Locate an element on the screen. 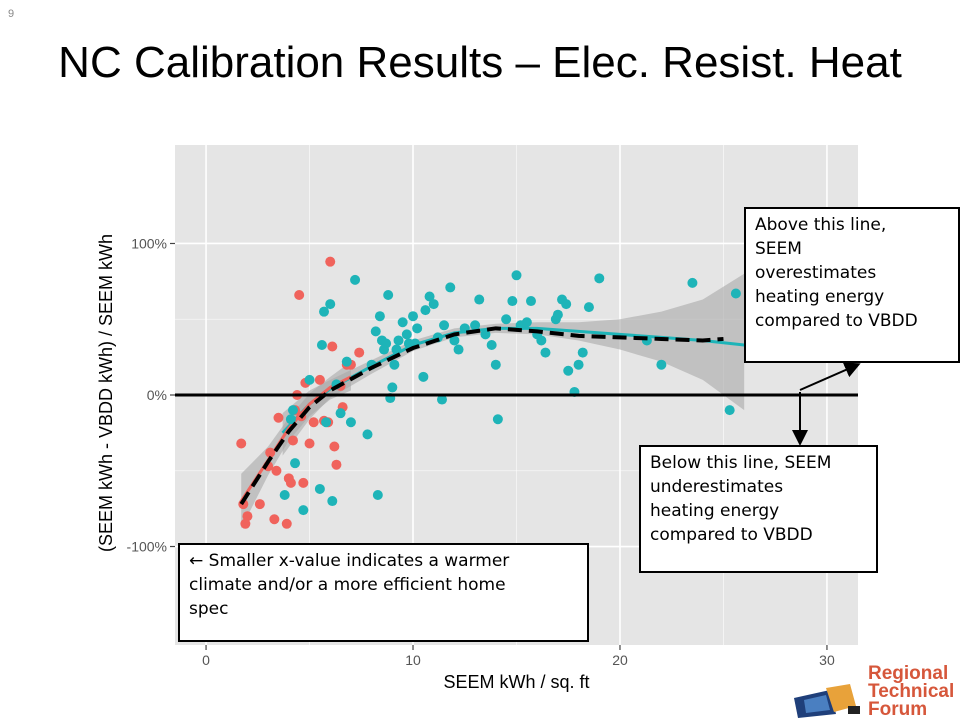 The width and height of the screenshot is (960, 720). y-axis-label: (SEEM kWh - VBDD kWh) / SEEM kWh is located at coordinates (106, 393).